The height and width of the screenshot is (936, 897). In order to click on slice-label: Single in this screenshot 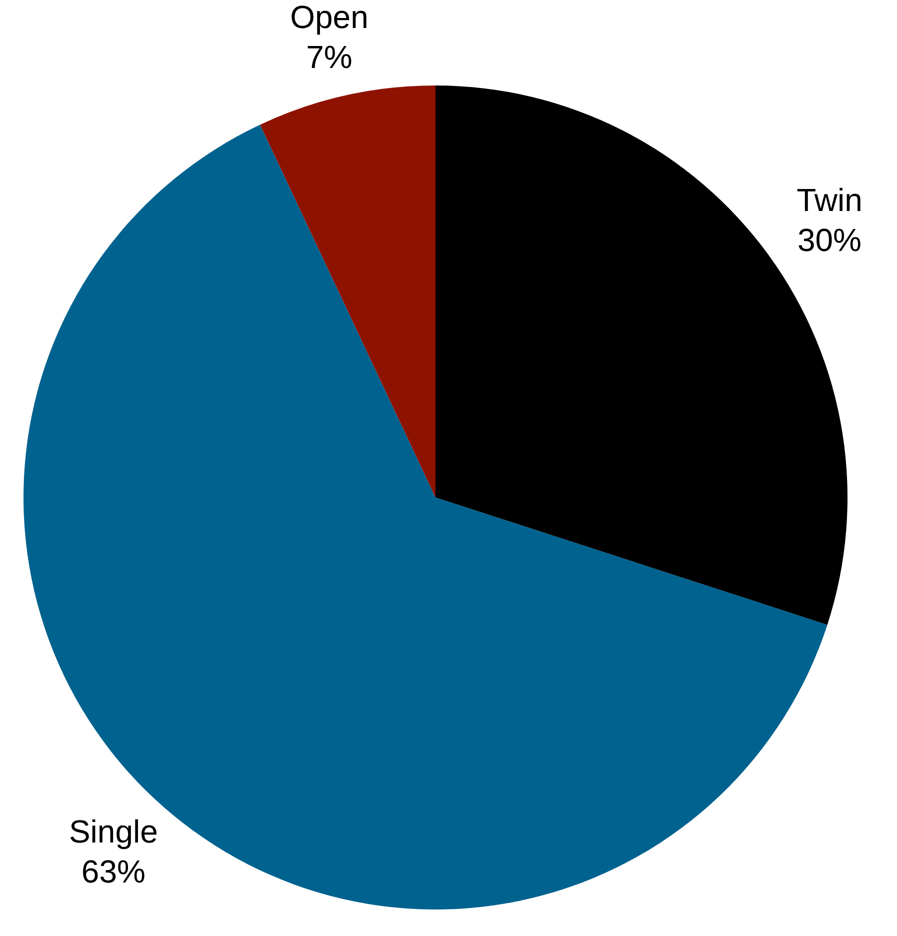, I will do `click(113, 832)`.